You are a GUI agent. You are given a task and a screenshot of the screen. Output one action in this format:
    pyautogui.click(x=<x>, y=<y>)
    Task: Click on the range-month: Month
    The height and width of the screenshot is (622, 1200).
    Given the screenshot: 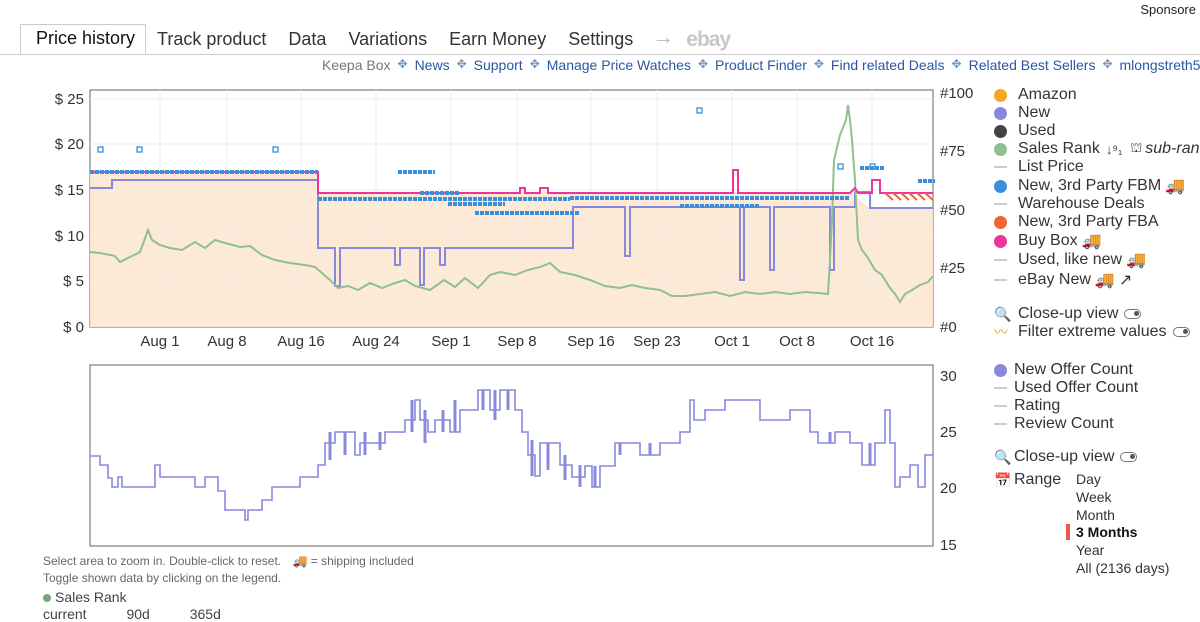 What is the action you would take?
    pyautogui.click(x=1095, y=515)
    